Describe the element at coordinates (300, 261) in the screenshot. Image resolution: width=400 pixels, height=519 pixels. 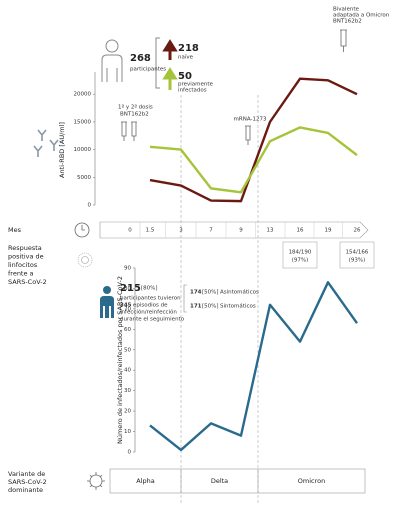
I see `lymphocyte-pct: (97%)` at that location.